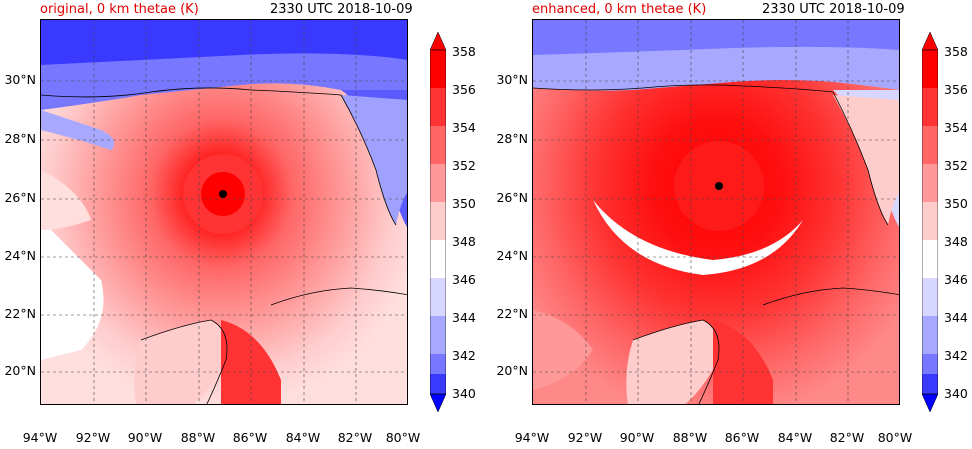  I want to click on panel-title: original, 0 km thetae (K), so click(119, 9).